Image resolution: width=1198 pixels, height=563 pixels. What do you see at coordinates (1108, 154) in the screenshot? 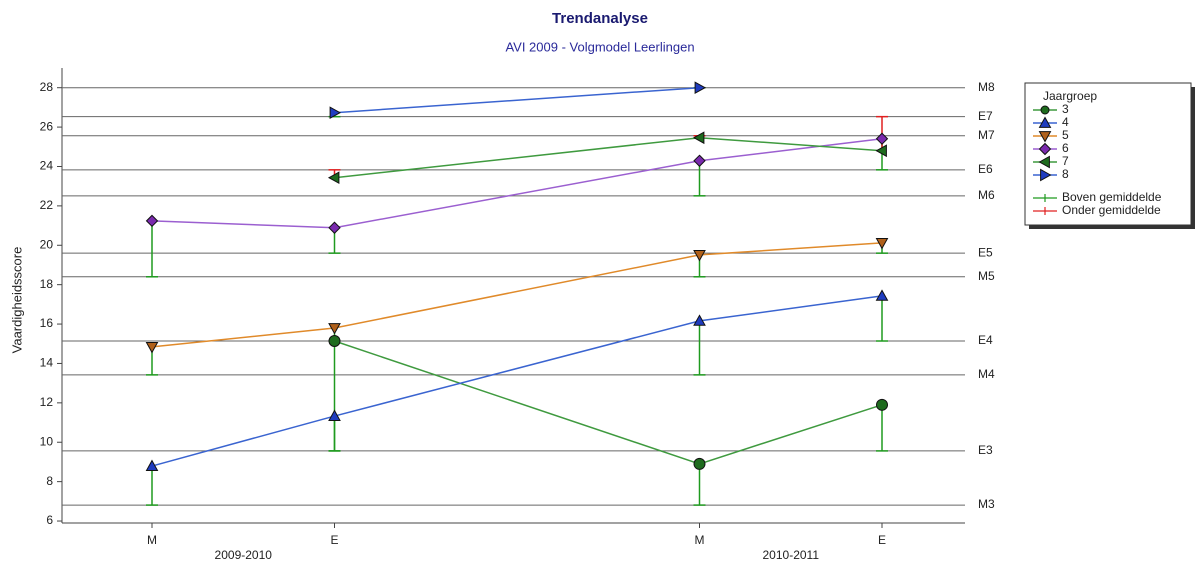
I see `legend-box` at bounding box center [1108, 154].